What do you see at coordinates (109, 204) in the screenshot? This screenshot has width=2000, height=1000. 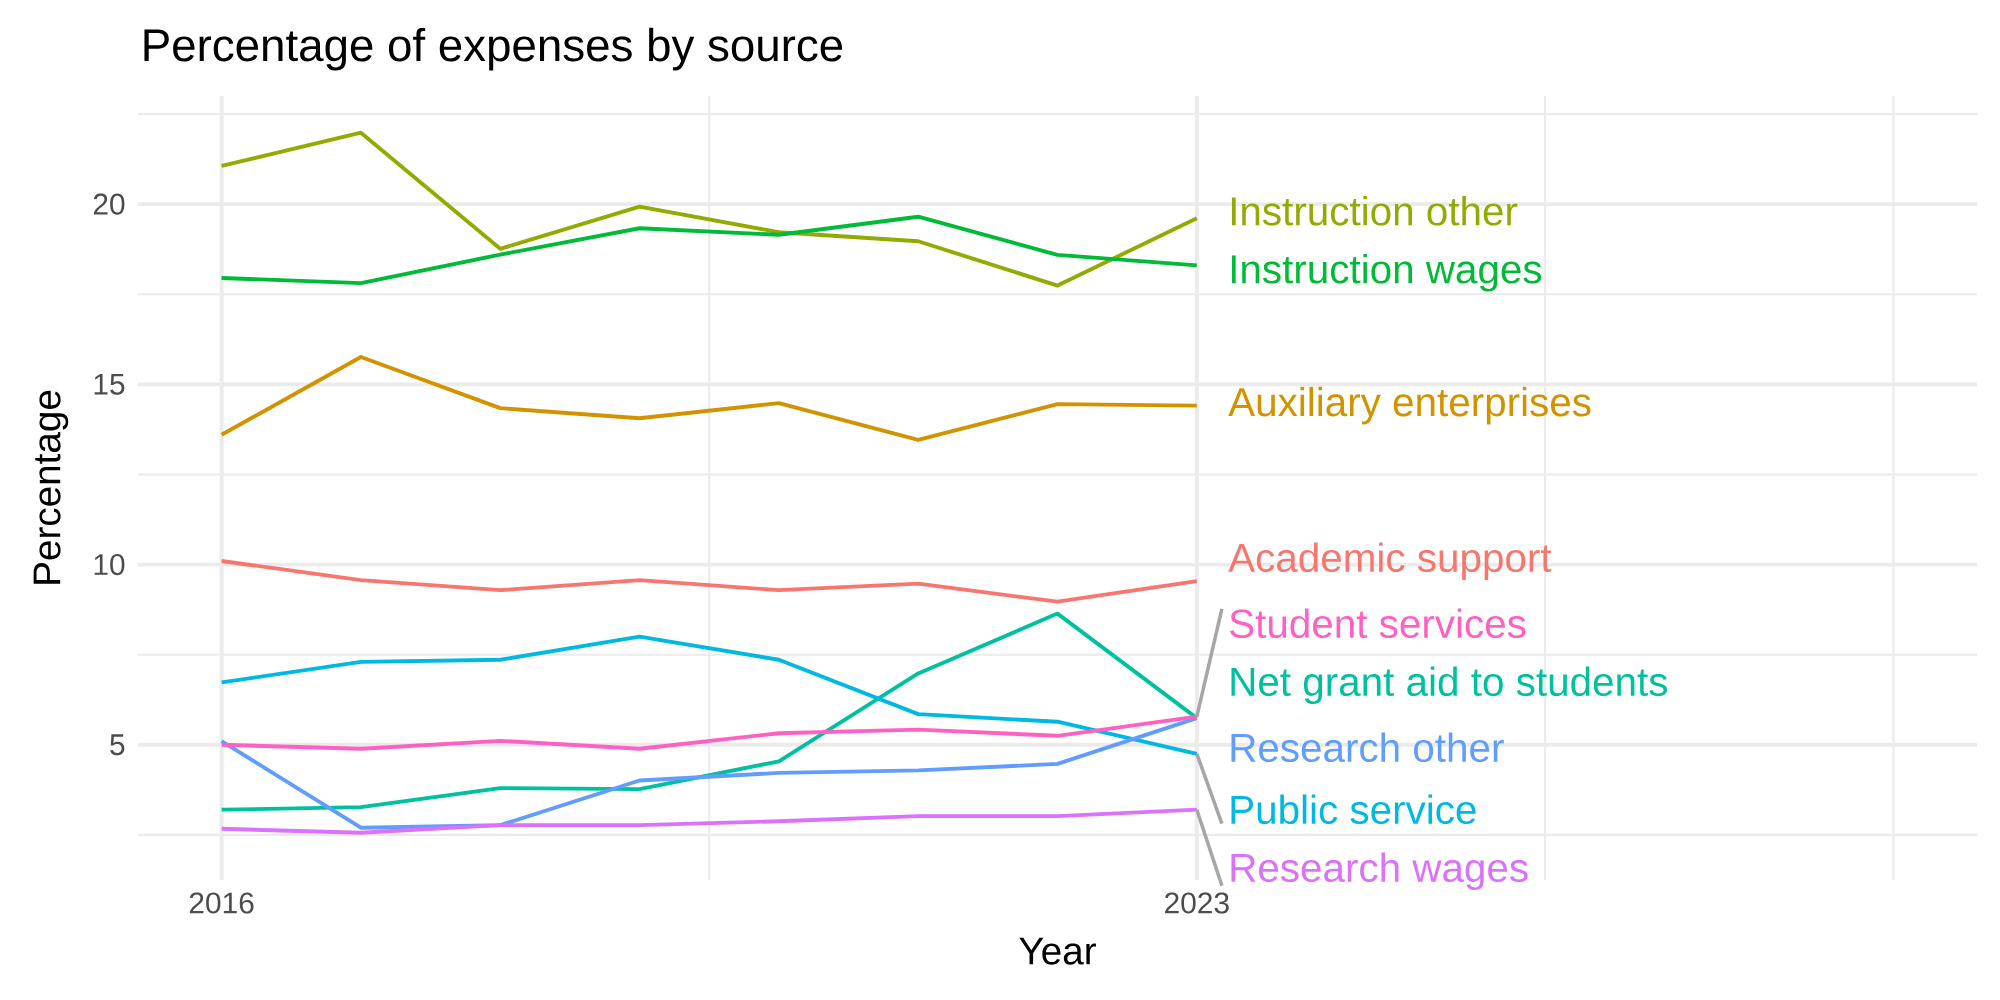 I see `y-tick-label: 20` at bounding box center [109, 204].